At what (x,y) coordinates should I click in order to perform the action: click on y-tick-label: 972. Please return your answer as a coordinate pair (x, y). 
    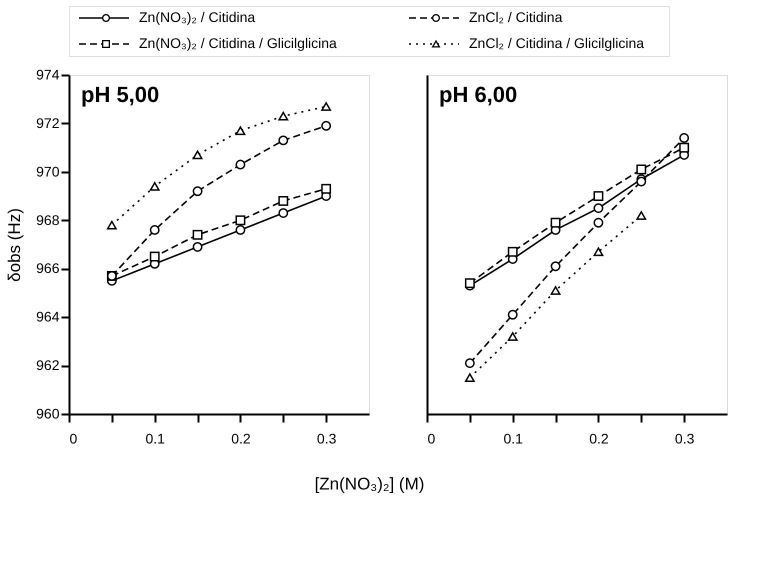
    Looking at the image, I should click on (48, 122).